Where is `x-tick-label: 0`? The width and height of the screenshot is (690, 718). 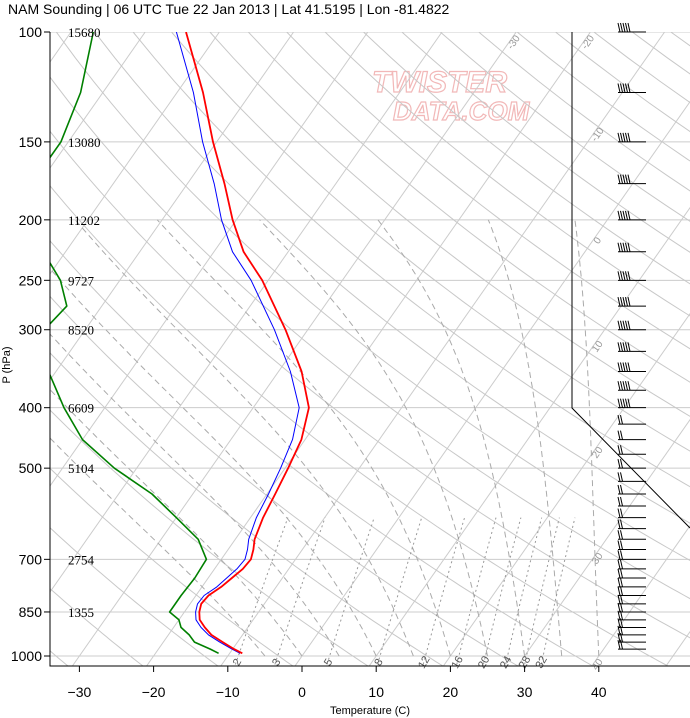
x-tick-label: 0 is located at coordinates (302, 692).